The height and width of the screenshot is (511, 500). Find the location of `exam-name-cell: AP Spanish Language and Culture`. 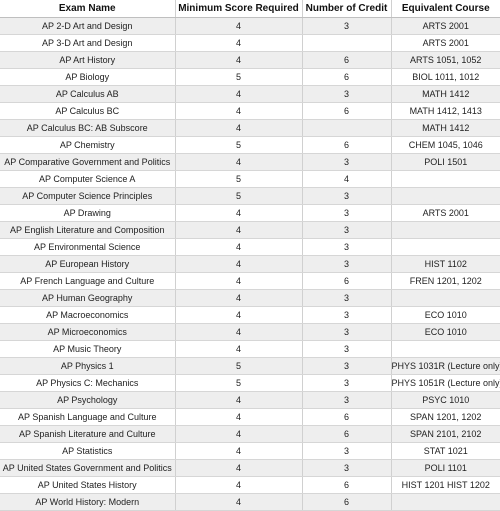

exam-name-cell: AP Spanish Language and Culture is located at coordinates (88, 417).